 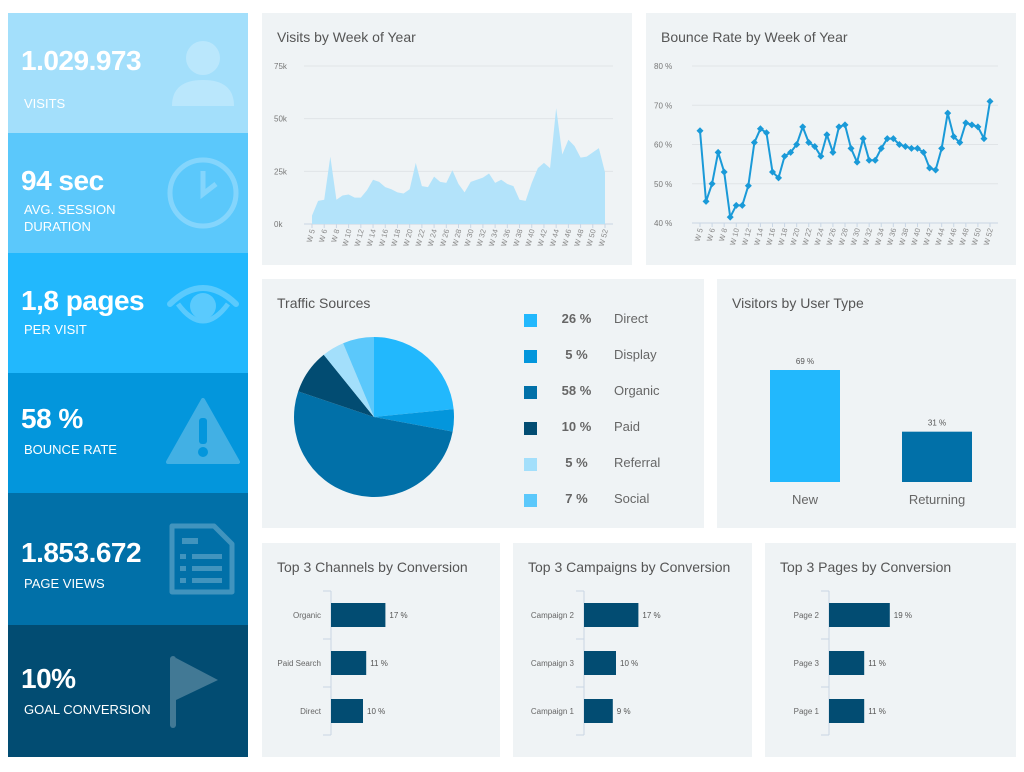 I want to click on kpi-value: 1.029.973, so click(x=81, y=60).